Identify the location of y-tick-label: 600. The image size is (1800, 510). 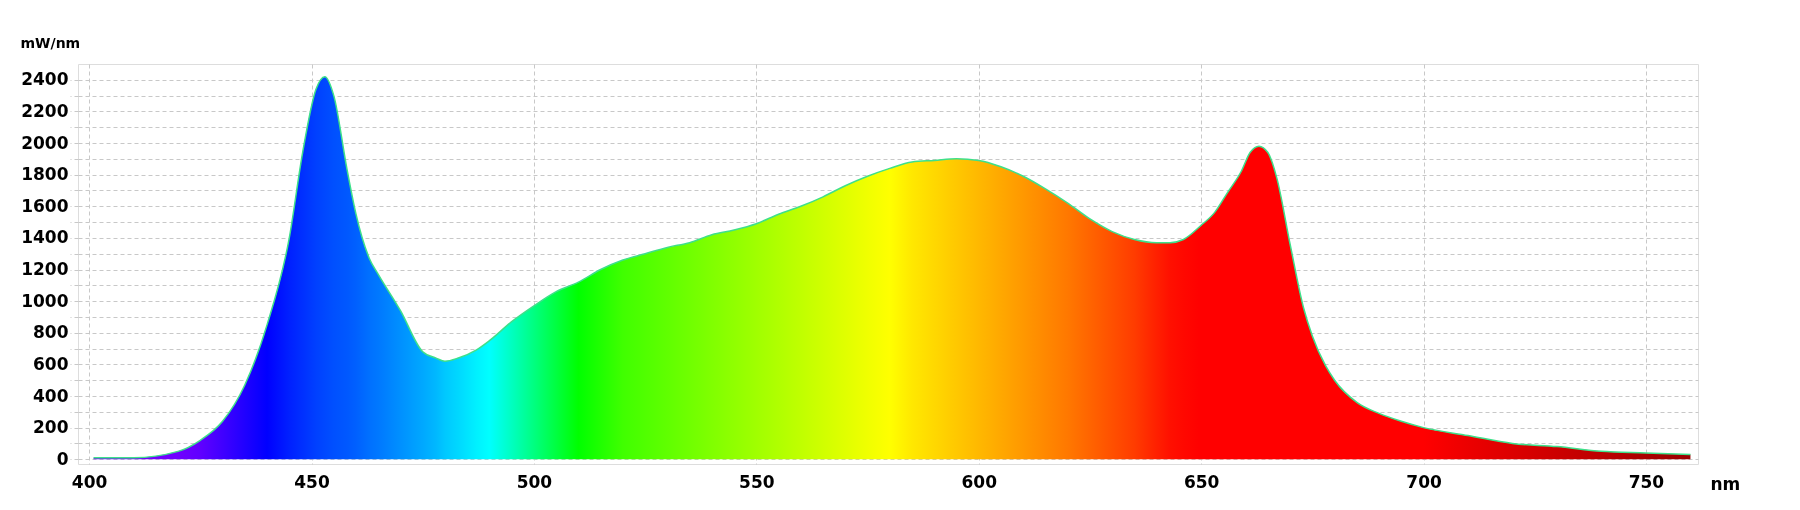
(51, 363).